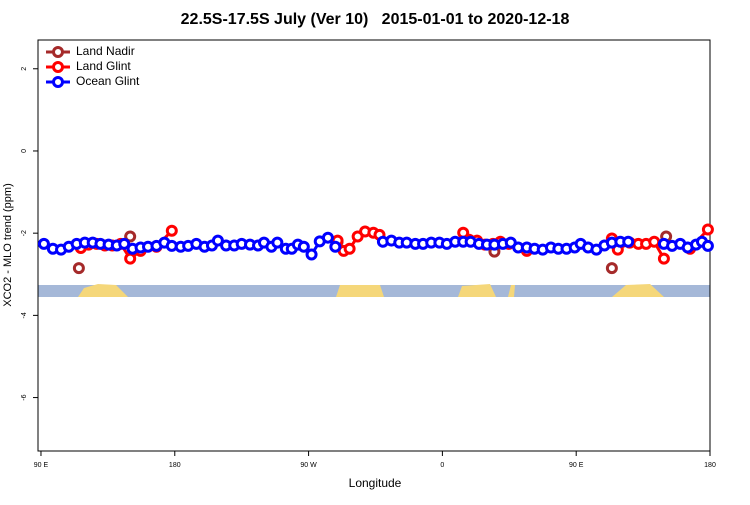  Describe the element at coordinates (24, 151) in the screenshot. I see `y-tick-label: 0` at that location.